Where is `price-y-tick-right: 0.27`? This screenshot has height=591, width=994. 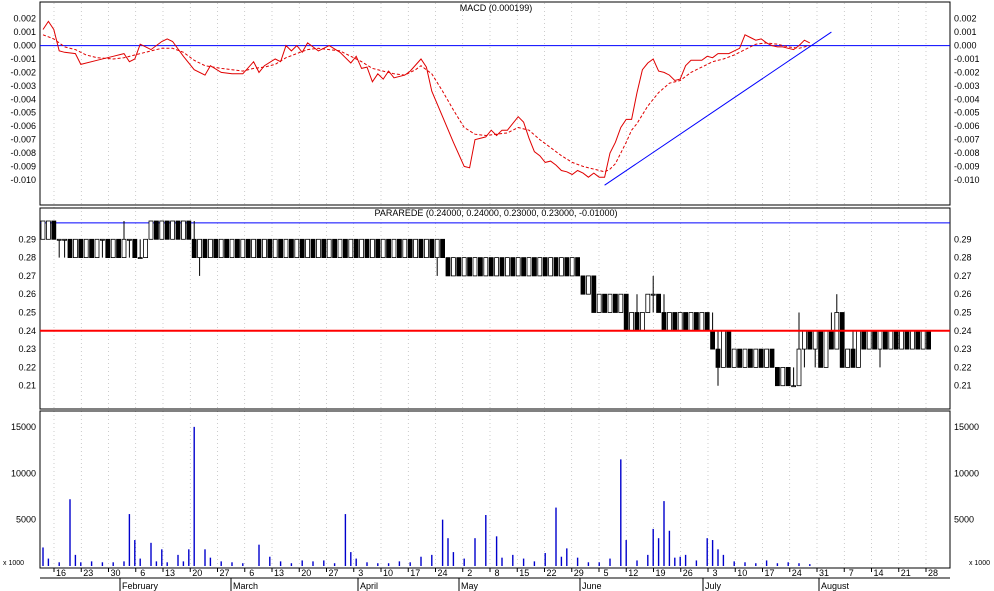 price-y-tick-right: 0.27 is located at coordinates (963, 276).